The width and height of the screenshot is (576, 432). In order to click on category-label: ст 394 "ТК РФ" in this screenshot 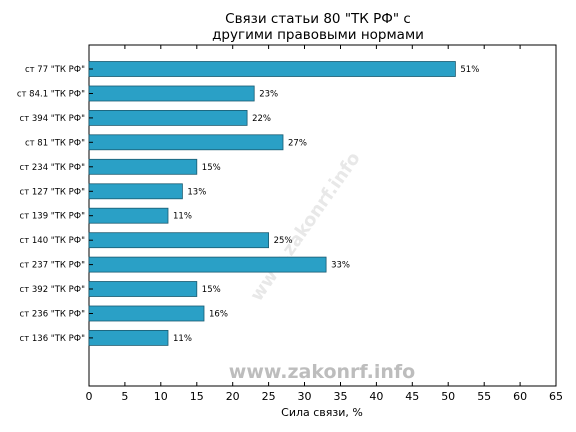, I will do `click(53, 119)`.